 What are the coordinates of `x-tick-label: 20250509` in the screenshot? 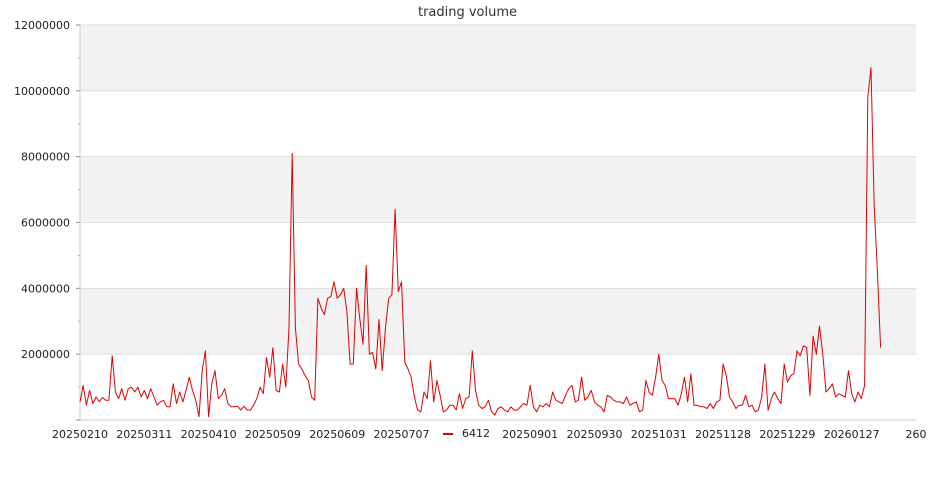 It's located at (273, 434).